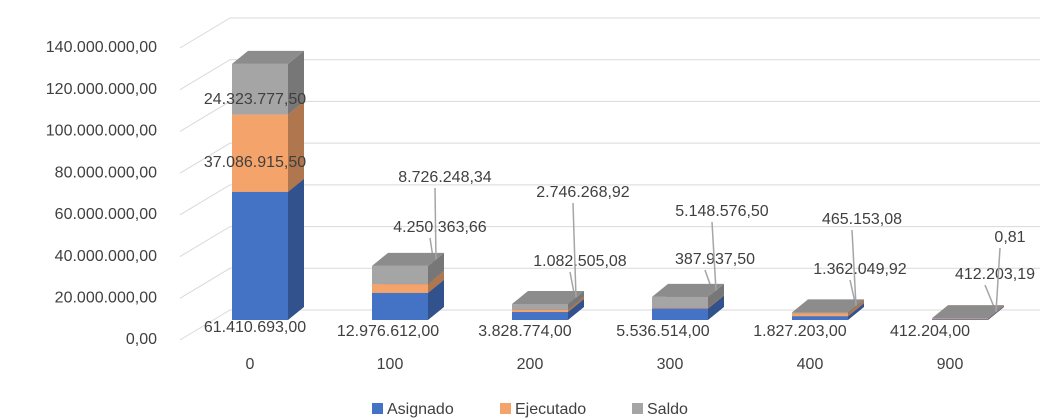 The height and width of the screenshot is (420, 1040). What do you see at coordinates (663, 331) in the screenshot?
I see `data-label: 5.536.514,00` at bounding box center [663, 331].